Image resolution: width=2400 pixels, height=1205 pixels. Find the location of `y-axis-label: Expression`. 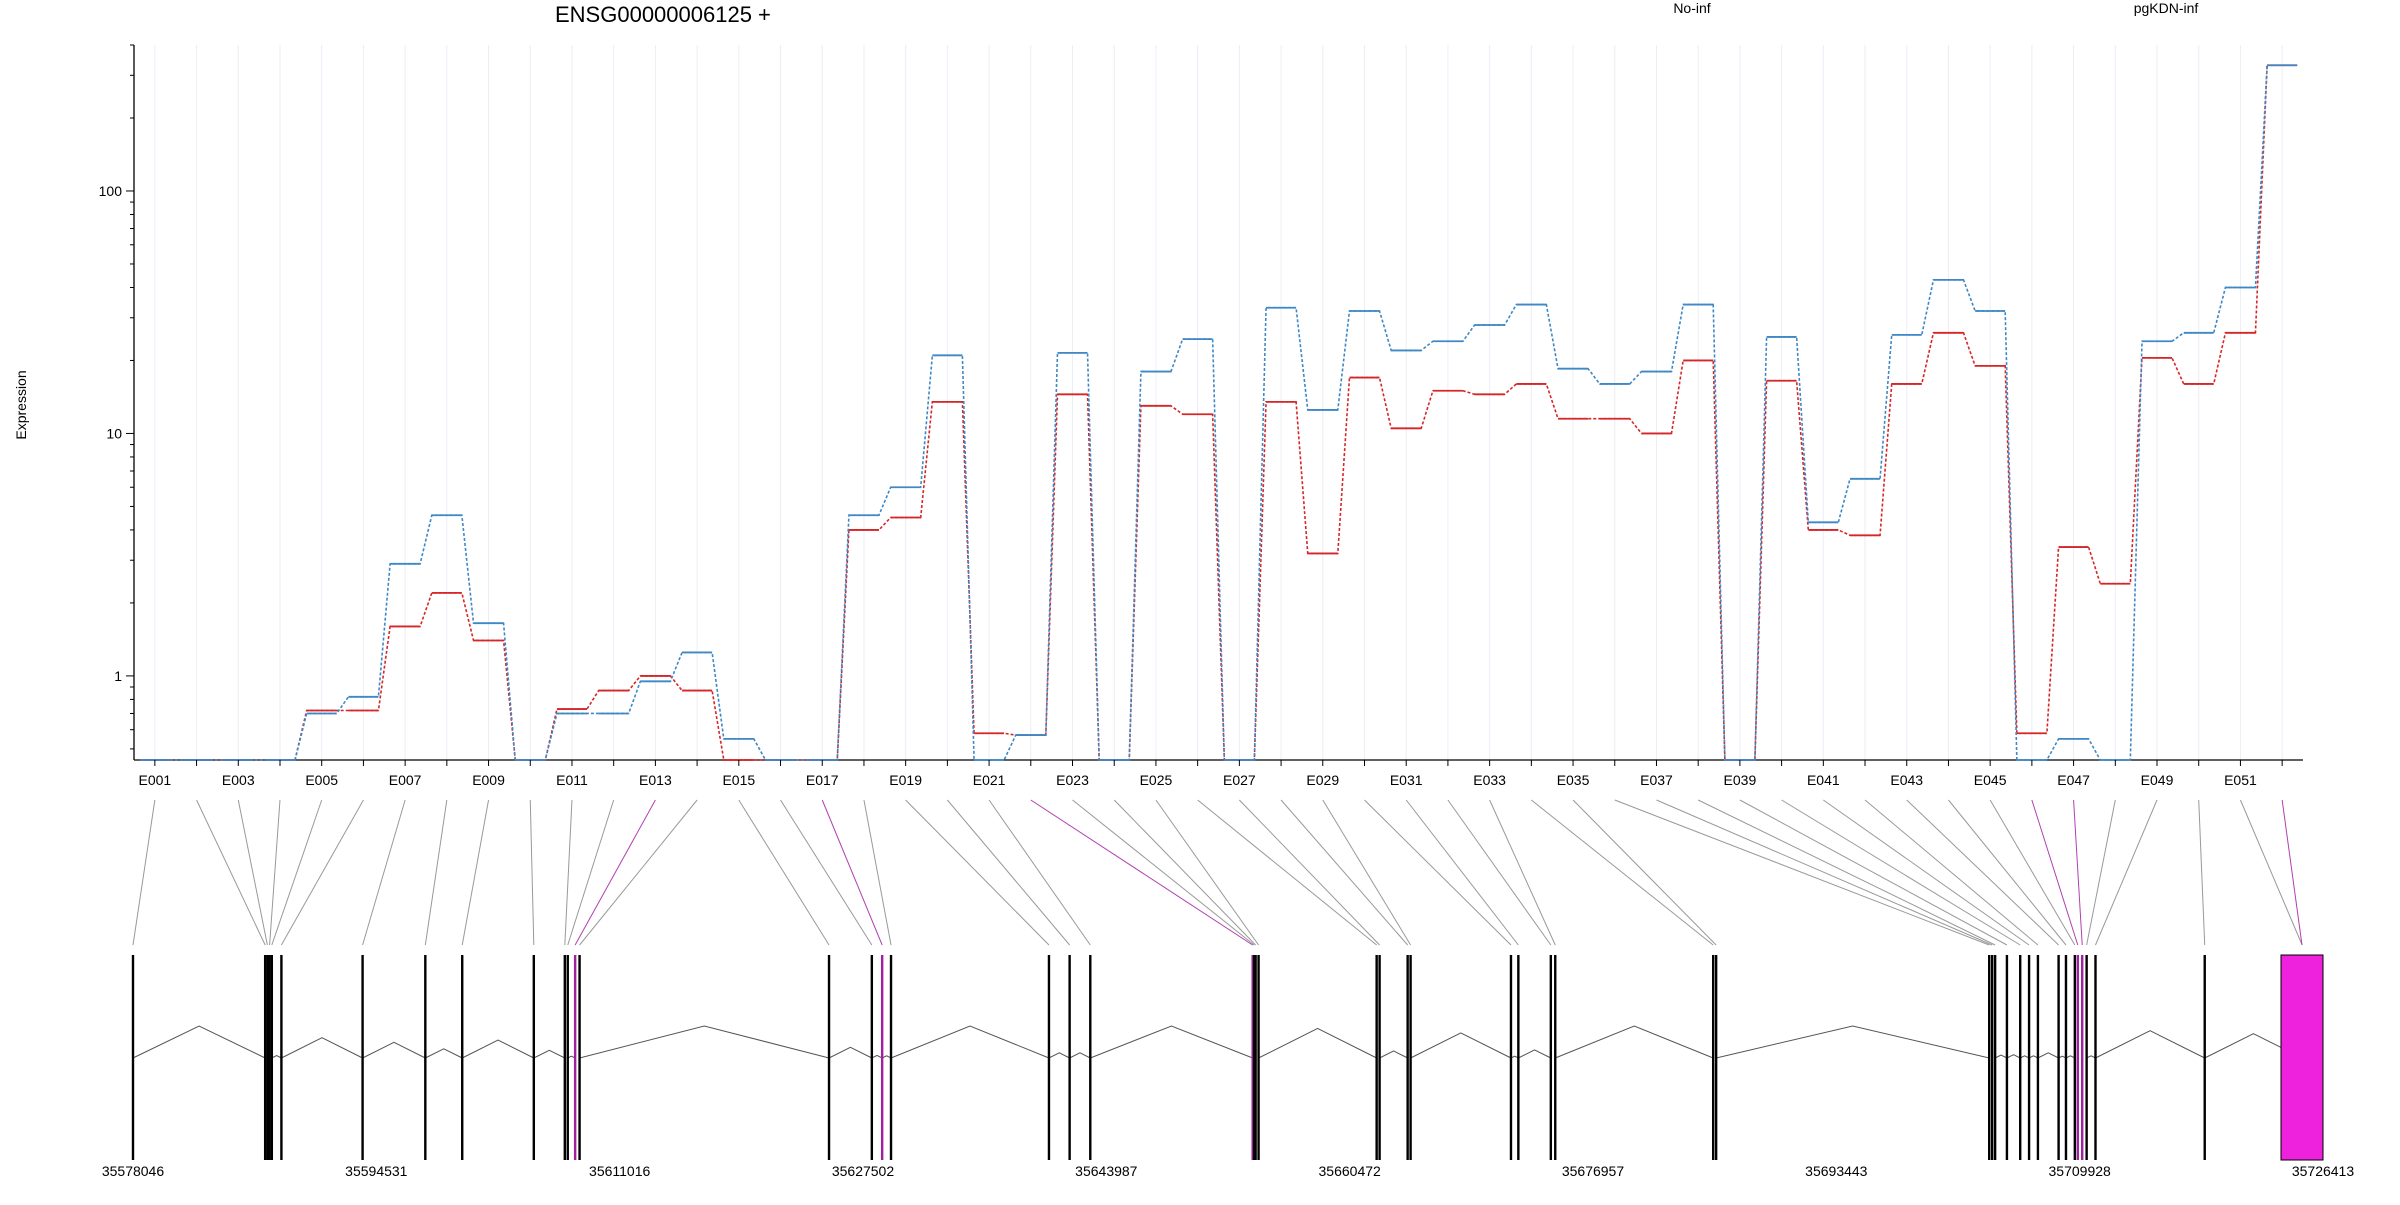

y-axis-label: Expression is located at coordinates (21, 404).